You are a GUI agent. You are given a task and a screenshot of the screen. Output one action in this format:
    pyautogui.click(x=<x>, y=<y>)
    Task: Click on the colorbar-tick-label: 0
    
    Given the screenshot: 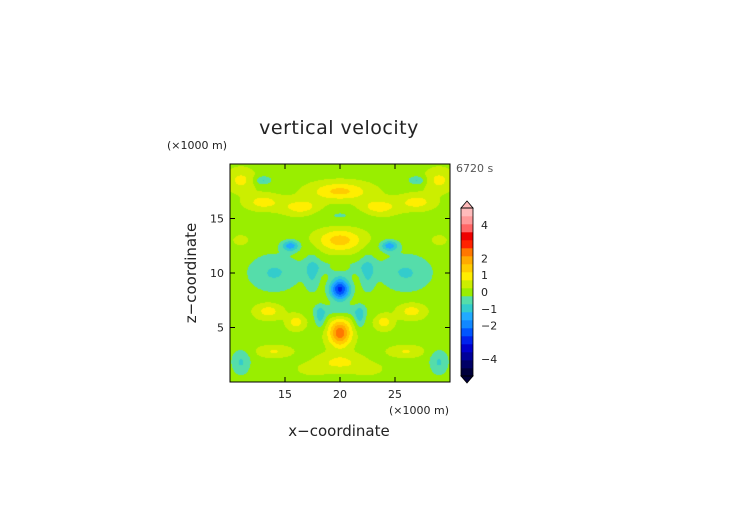 What is the action you would take?
    pyautogui.click(x=484, y=292)
    